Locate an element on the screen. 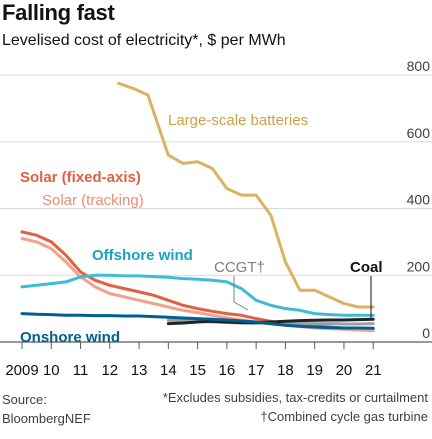  y-tick-label: 800 is located at coordinates (419, 66).